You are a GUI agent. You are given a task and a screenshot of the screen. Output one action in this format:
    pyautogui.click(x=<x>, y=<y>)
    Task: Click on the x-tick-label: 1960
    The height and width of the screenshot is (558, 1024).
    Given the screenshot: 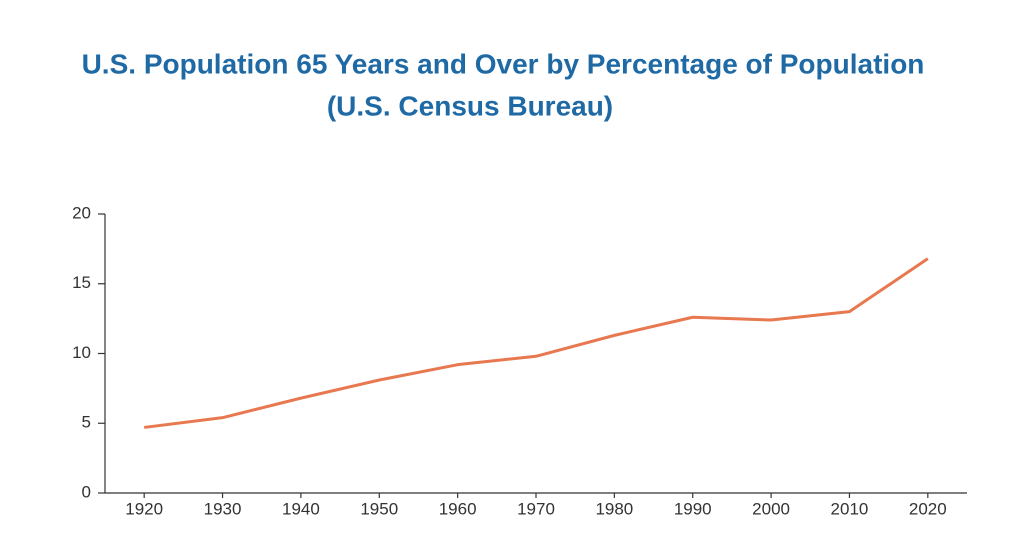 What is the action you would take?
    pyautogui.click(x=458, y=508)
    